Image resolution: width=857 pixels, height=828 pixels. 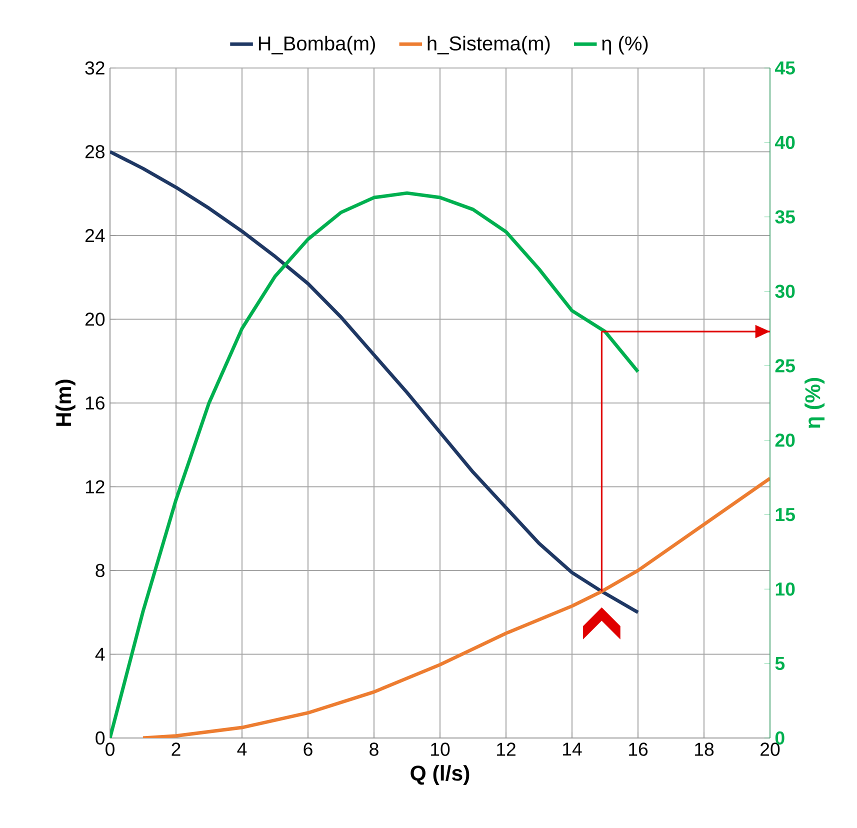 I want to click on y-tick-label: 16, so click(x=95, y=403).